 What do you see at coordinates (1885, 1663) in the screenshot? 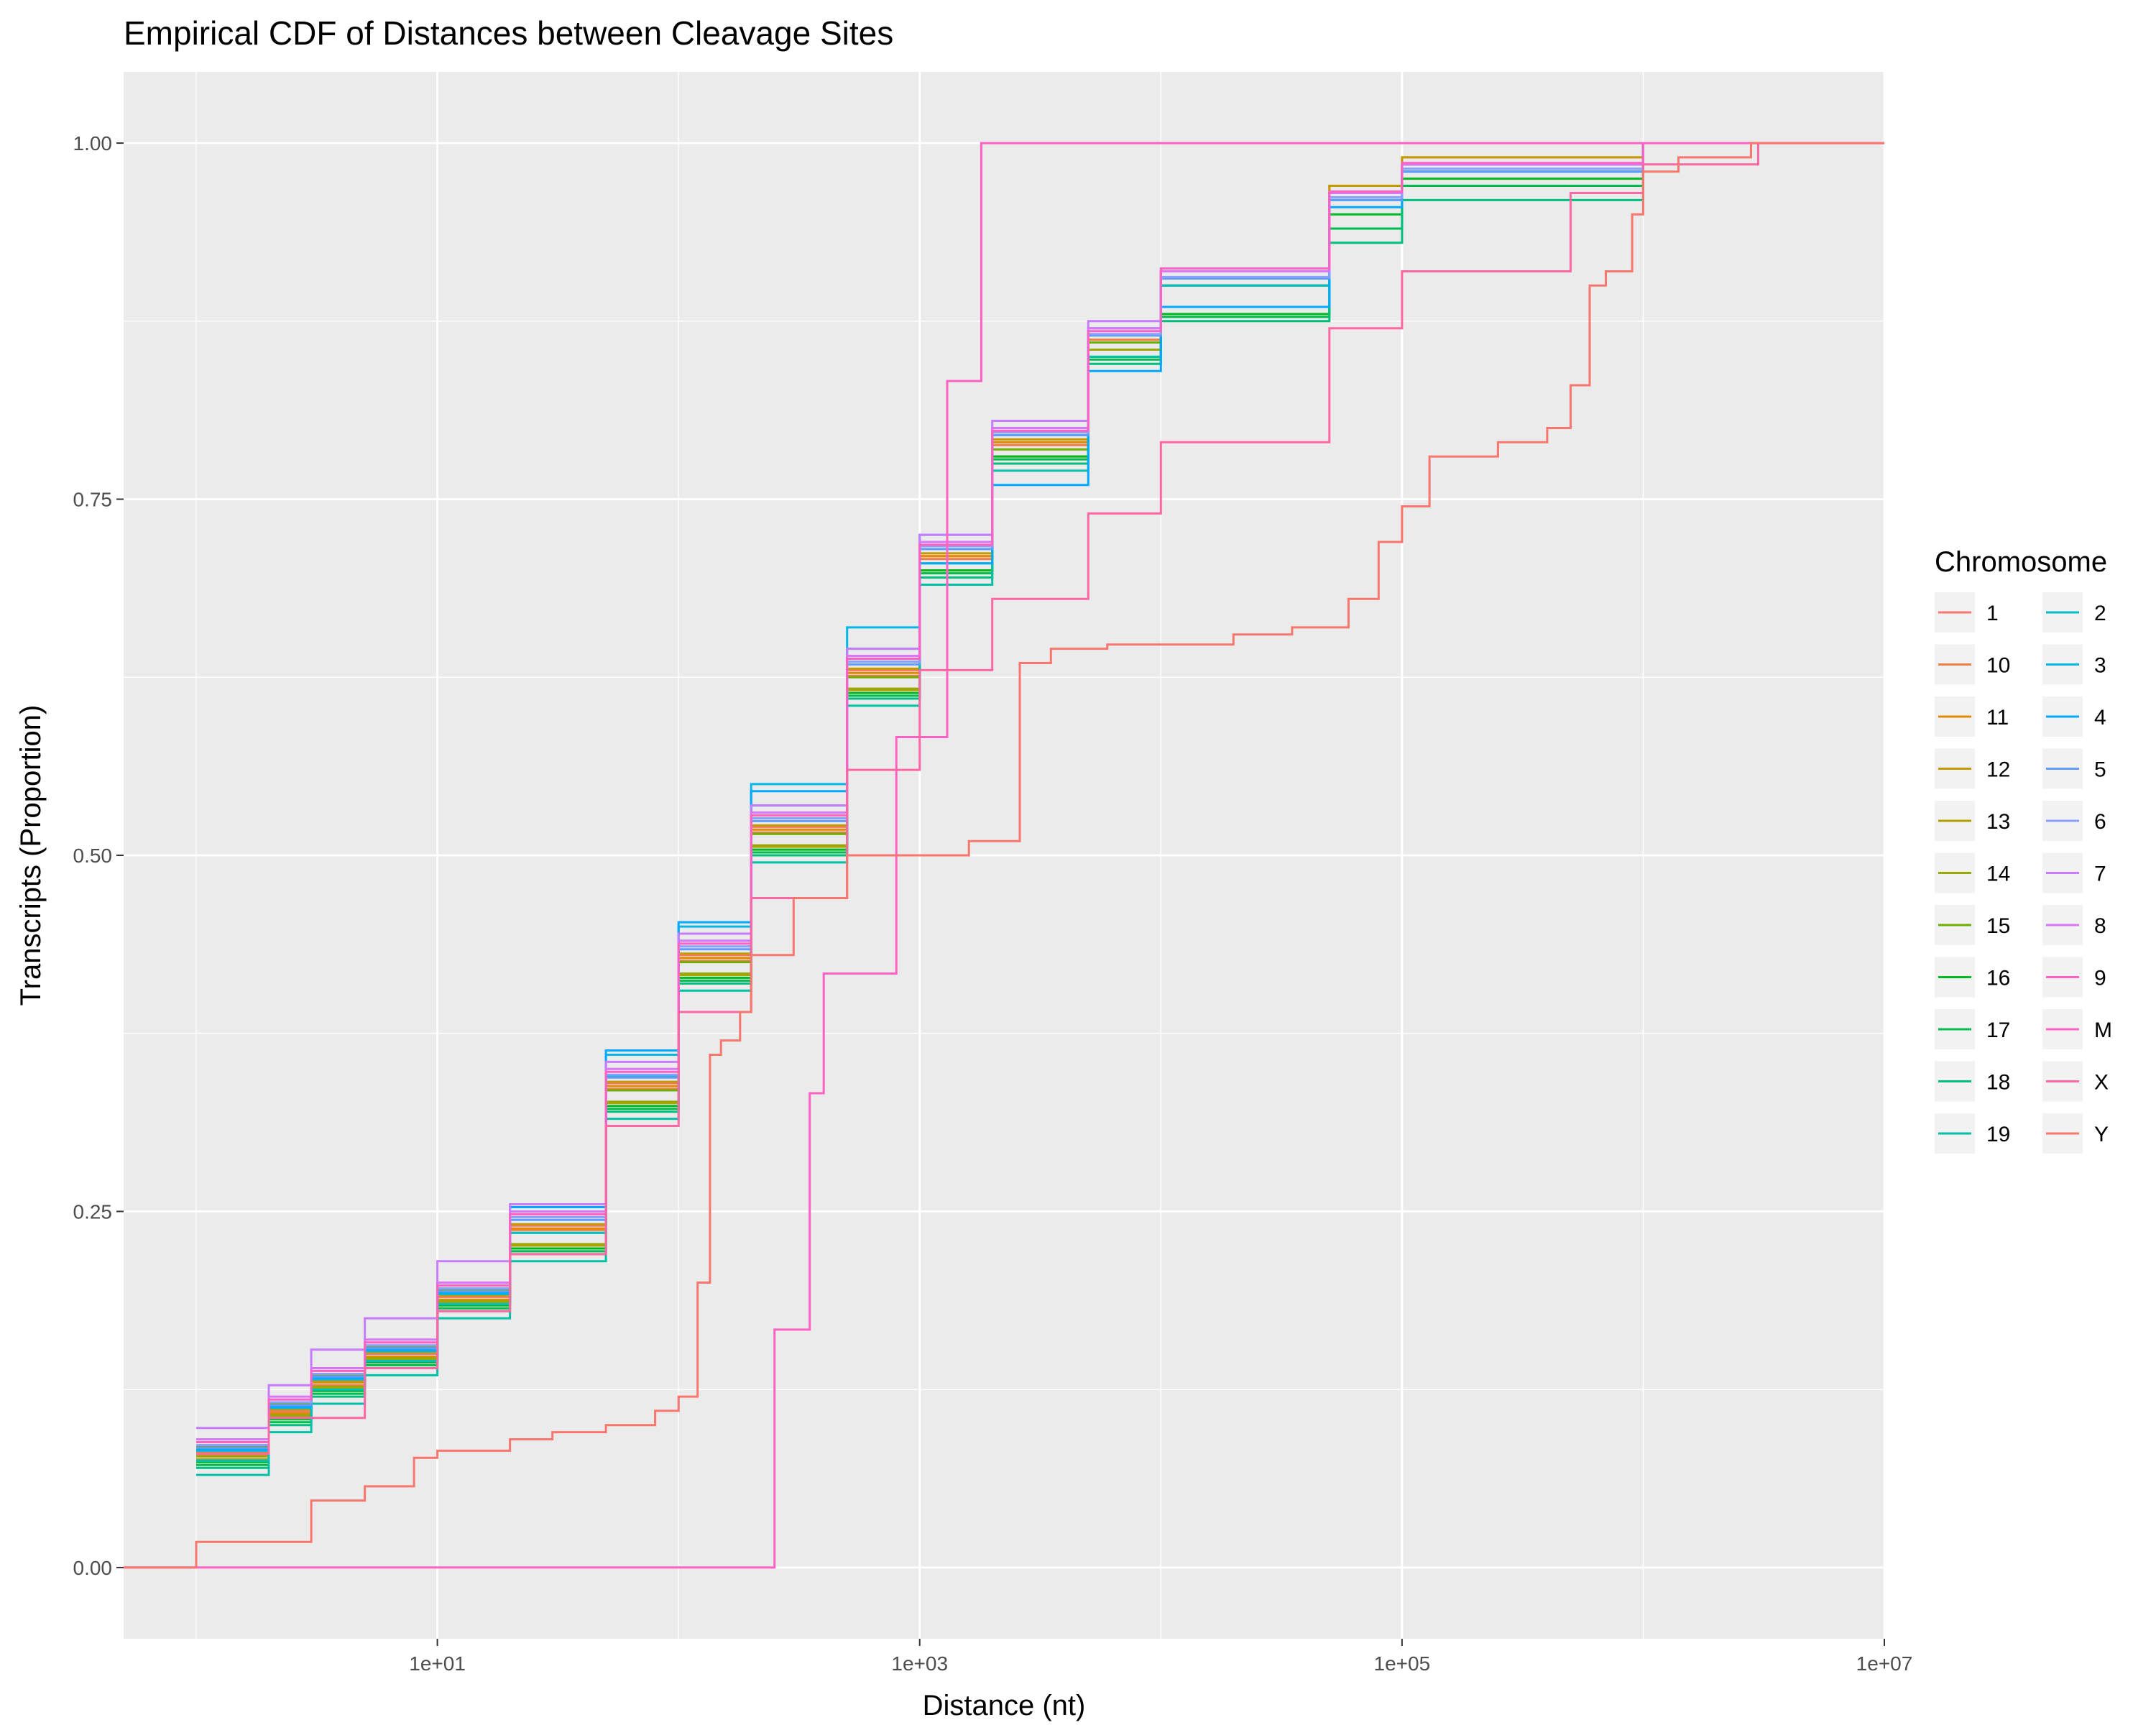
I see `x-tick-label: 1e+07` at bounding box center [1885, 1663].